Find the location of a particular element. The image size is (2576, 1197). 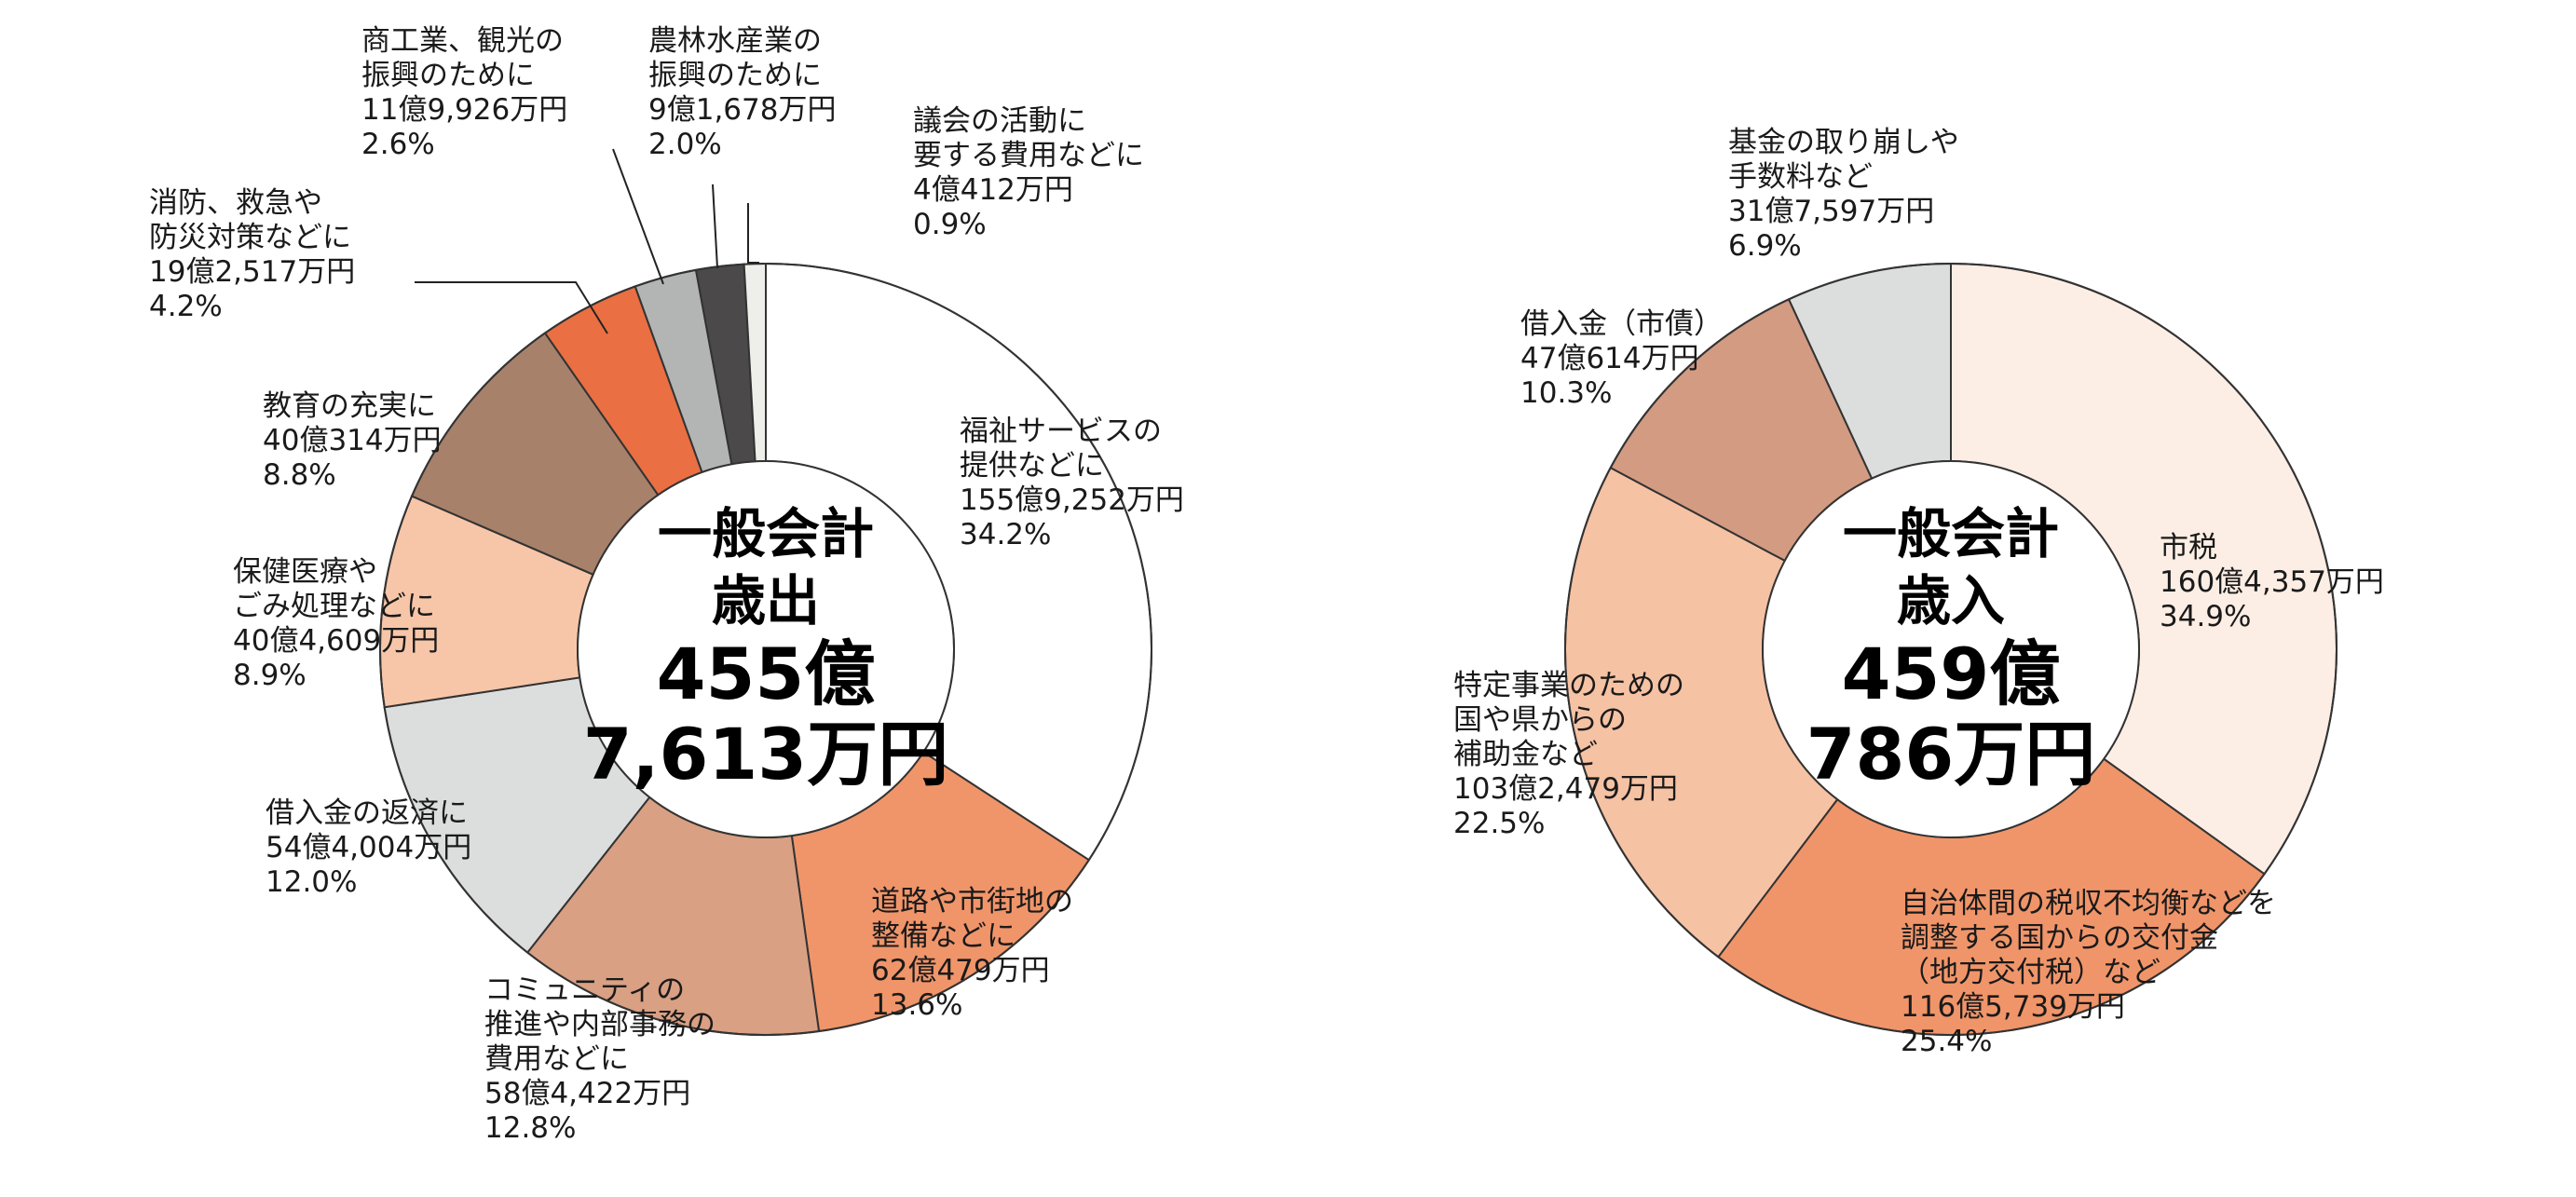

slice-label-education: 教育の充実に 40億314万円 8.8% is located at coordinates (352, 441).